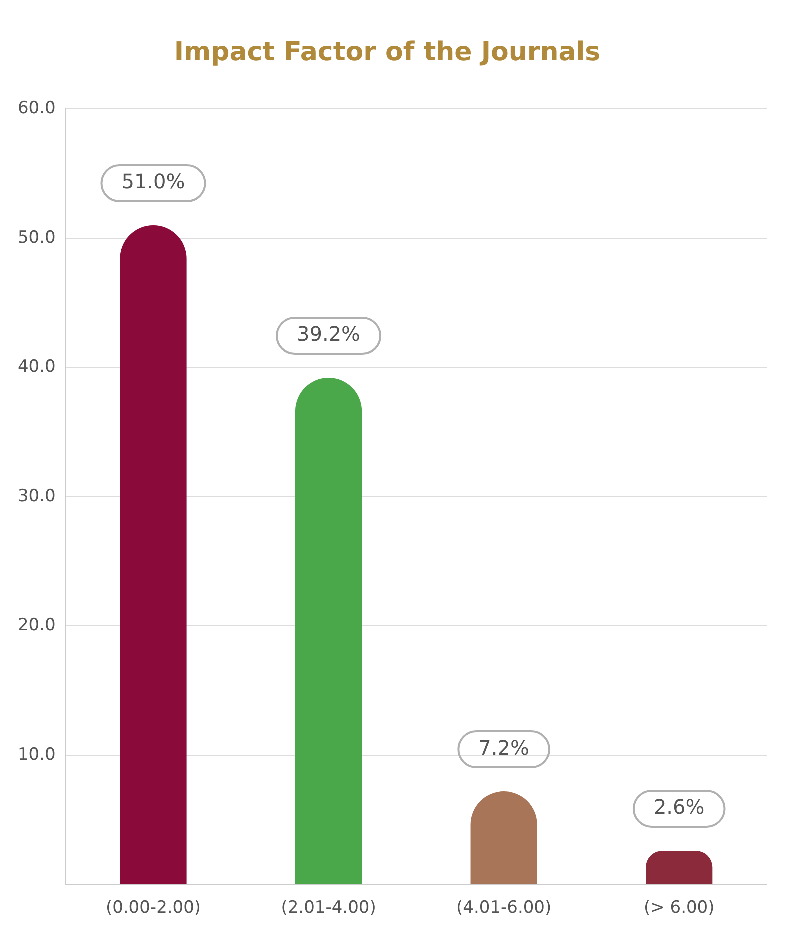  What do you see at coordinates (154, 908) in the screenshot?
I see `x-tick-label: (0.00-2.00)` at bounding box center [154, 908].